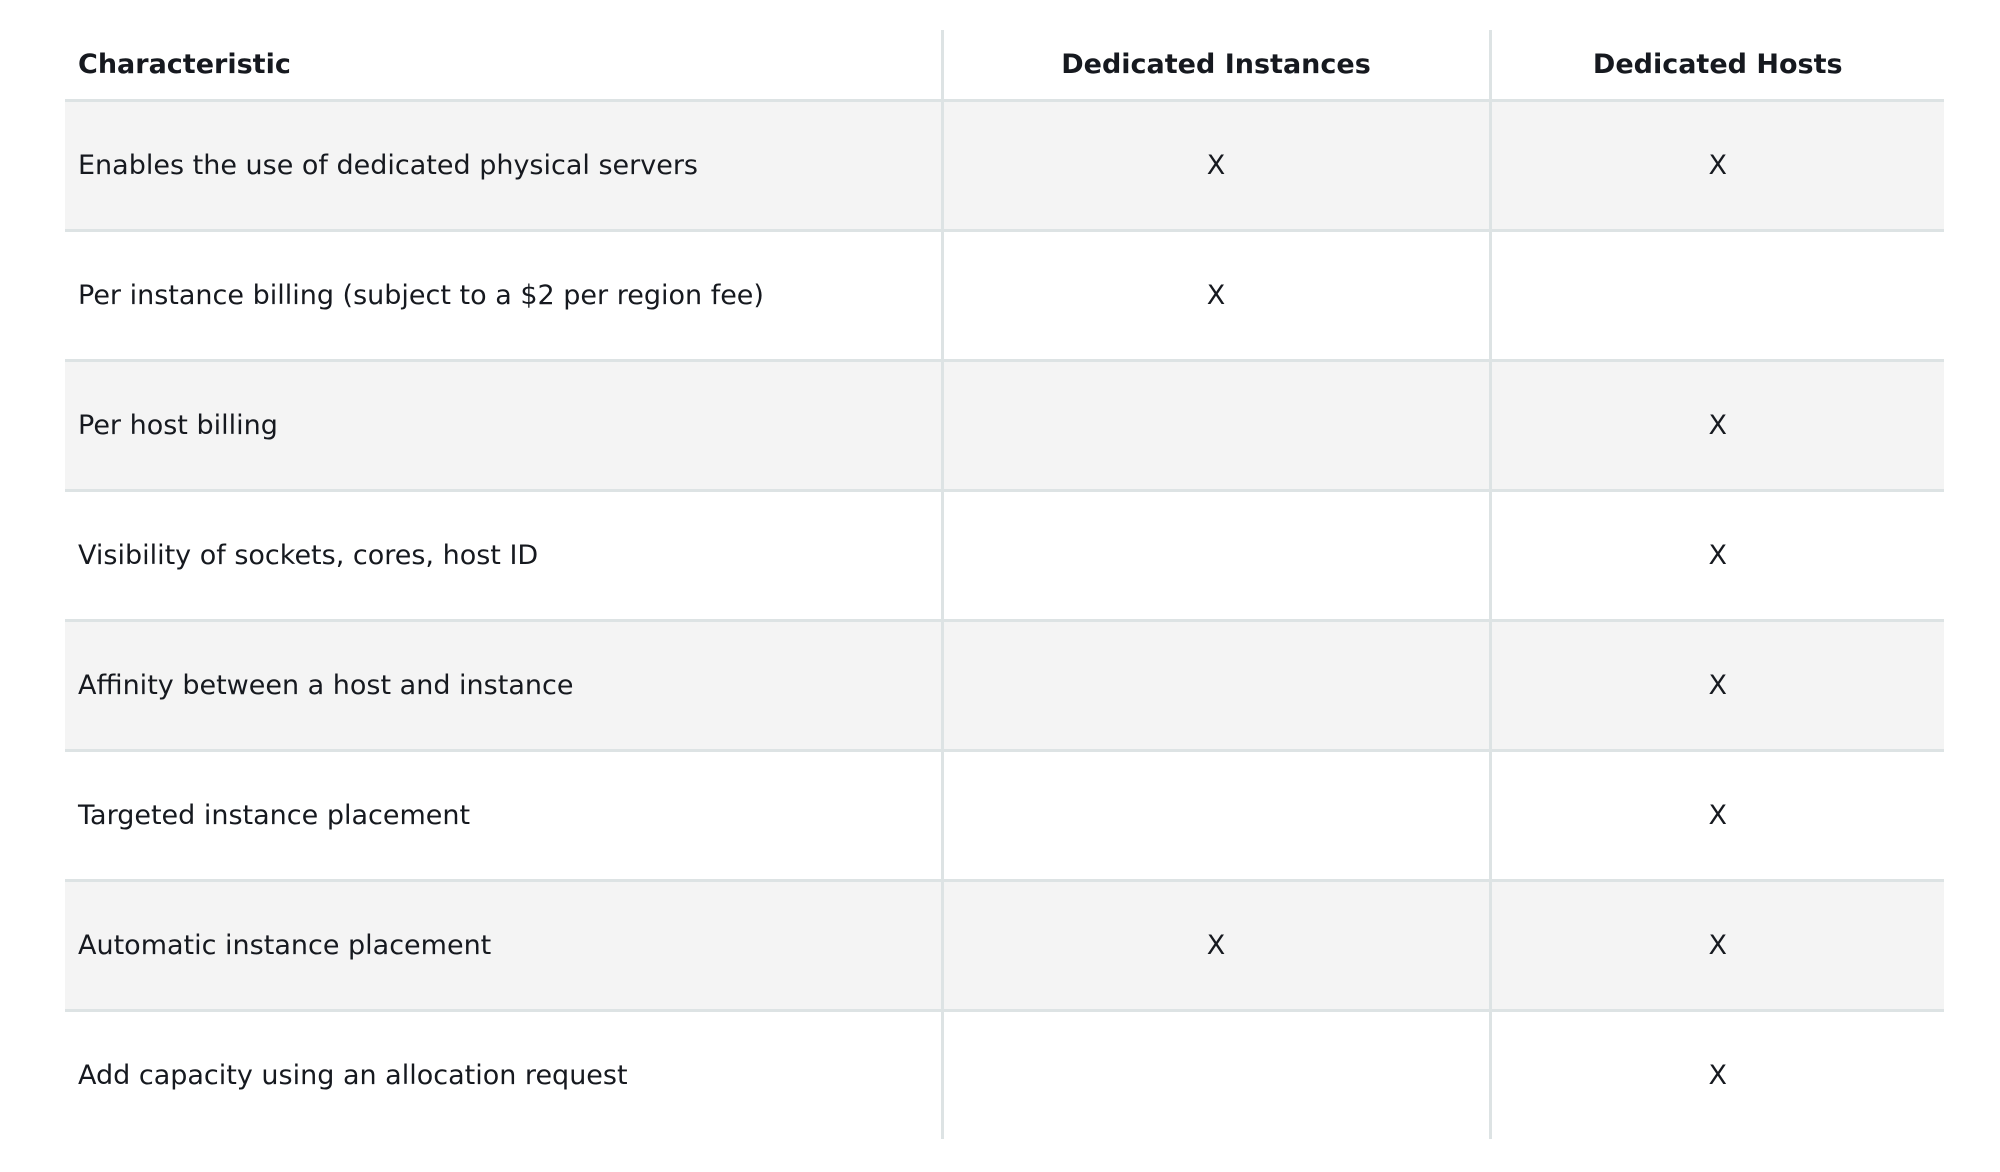  What do you see at coordinates (503, 946) in the screenshot?
I see `cell-characteristic: Automatic instance placement` at bounding box center [503, 946].